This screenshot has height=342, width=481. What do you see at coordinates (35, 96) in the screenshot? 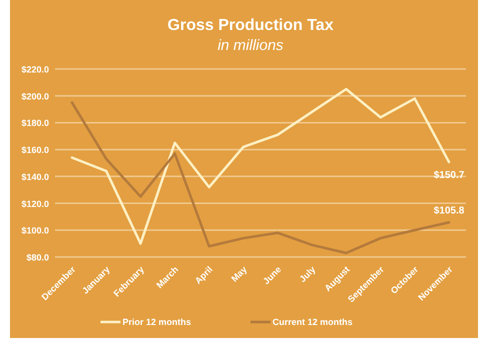
I see `y-tick-label: $200.0` at bounding box center [35, 96].